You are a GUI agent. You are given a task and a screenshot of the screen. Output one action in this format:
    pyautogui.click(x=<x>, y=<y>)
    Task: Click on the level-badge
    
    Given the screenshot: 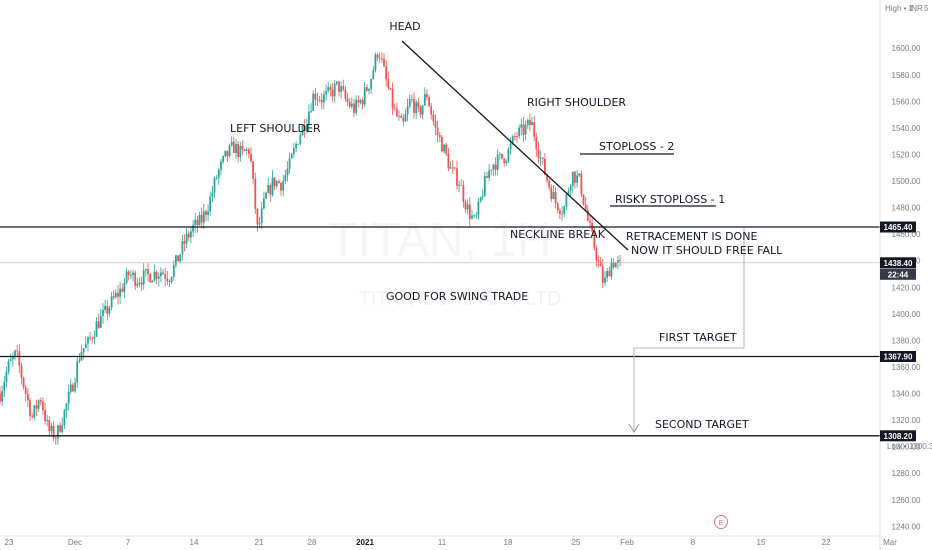 What is the action you would take?
    pyautogui.click(x=898, y=436)
    